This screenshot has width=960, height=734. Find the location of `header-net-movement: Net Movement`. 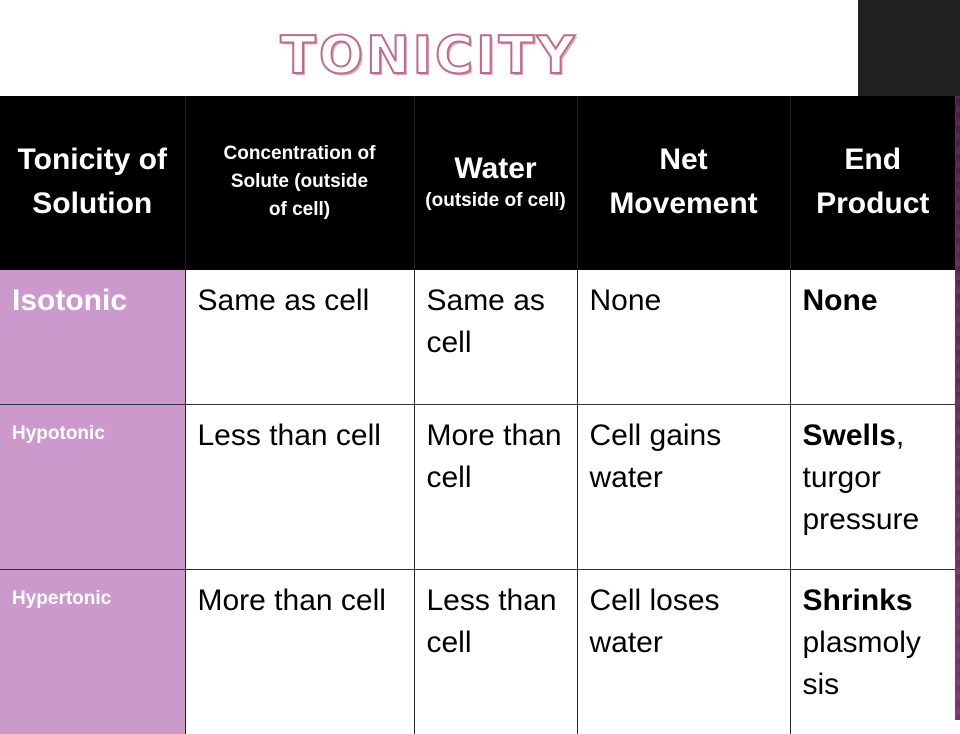

header-net-movement: Net Movement is located at coordinates (683, 182).